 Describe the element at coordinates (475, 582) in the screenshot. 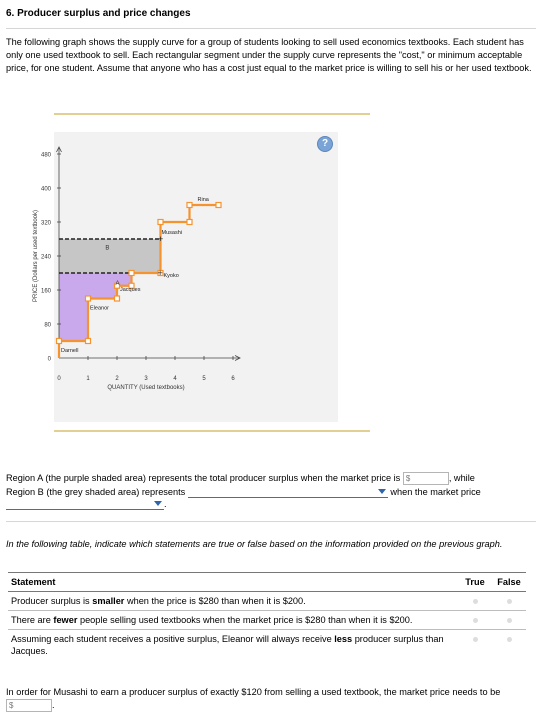

I see `header-true: True` at that location.